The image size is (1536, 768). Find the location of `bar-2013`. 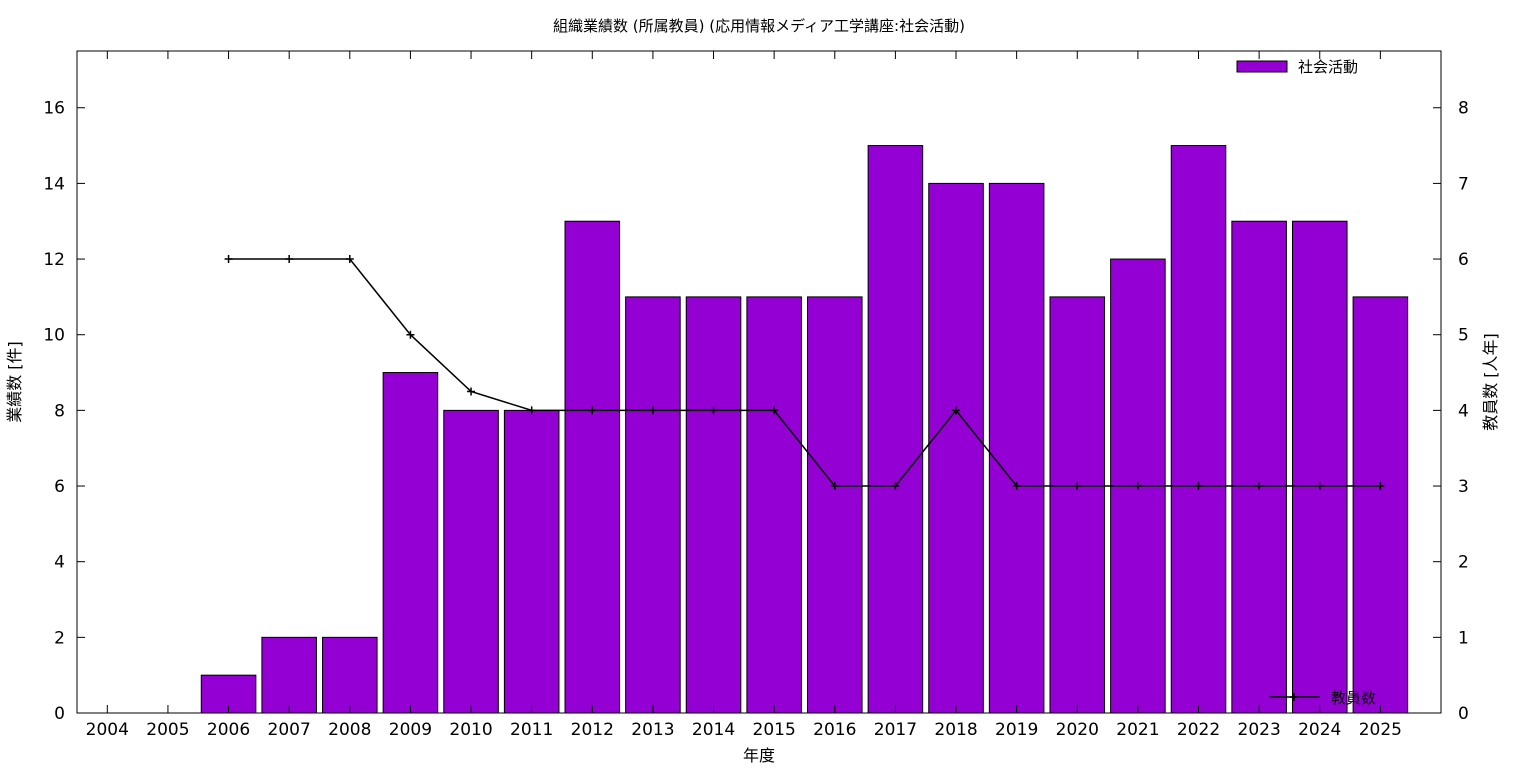

bar-2013 is located at coordinates (653, 505).